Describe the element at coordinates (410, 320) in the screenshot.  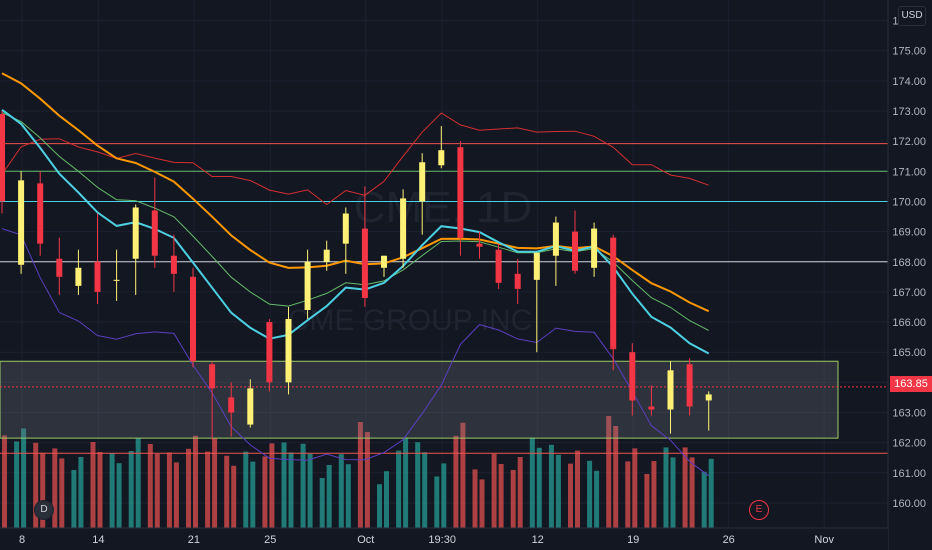
I see `watermark-company: CME GROUP INC` at that location.